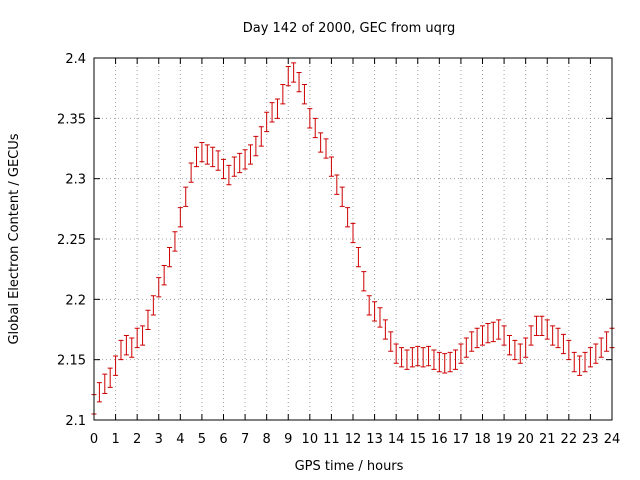 This screenshot has width=640, height=480. I want to click on chart-title: Day 142 of 2000, GEC from uqrg, so click(349, 28).